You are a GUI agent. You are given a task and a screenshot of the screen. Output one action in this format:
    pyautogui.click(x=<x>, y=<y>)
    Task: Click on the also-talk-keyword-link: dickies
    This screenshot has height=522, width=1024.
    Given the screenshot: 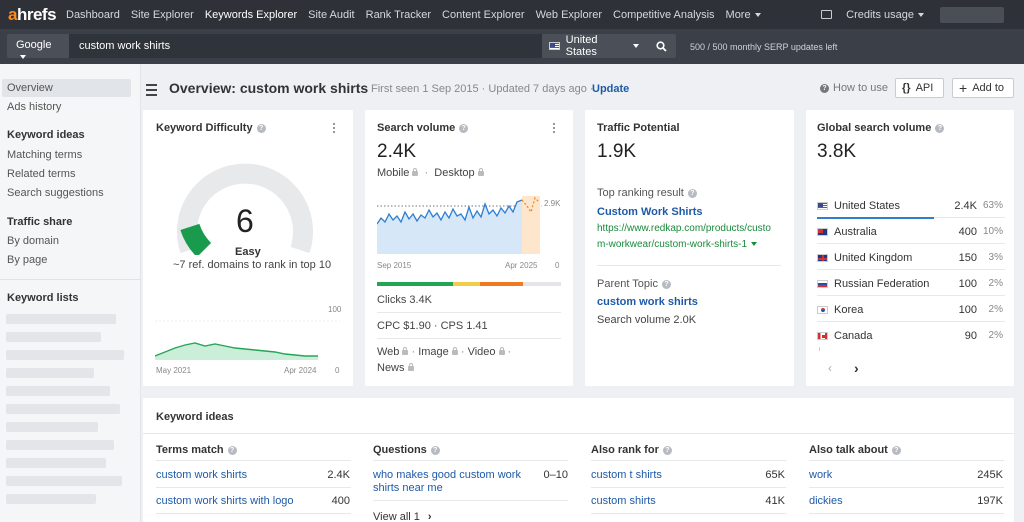 What is the action you would take?
    pyautogui.click(x=826, y=501)
    